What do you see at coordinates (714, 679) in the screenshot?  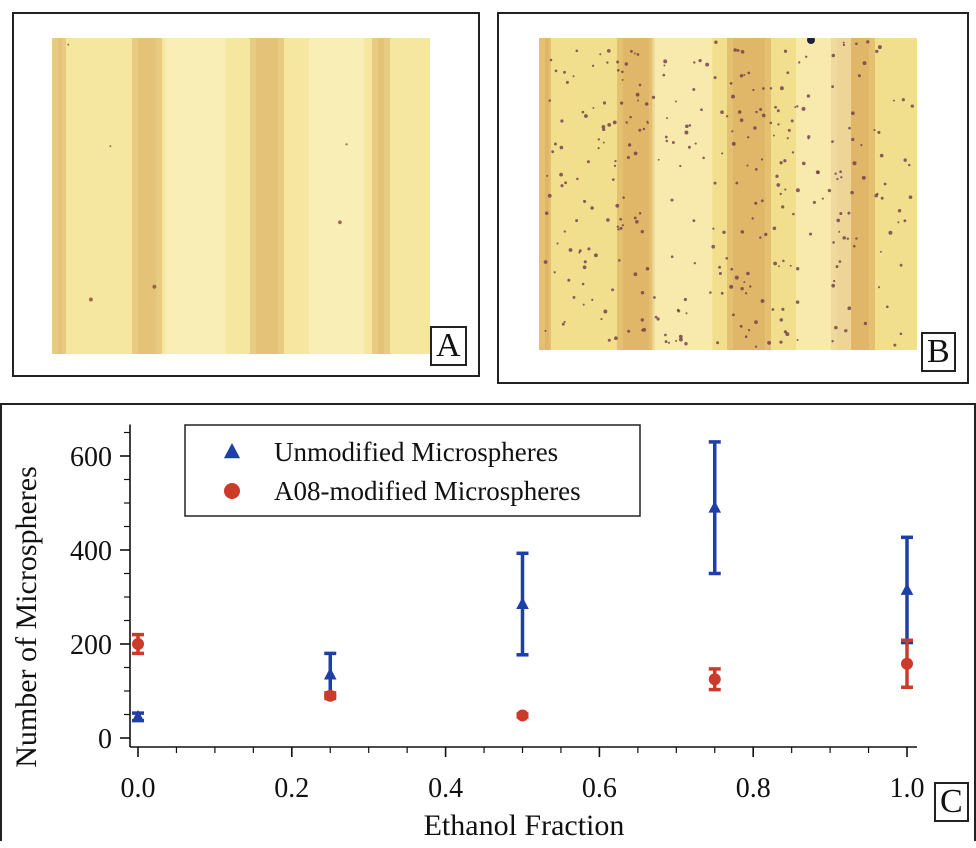 I see `data-point-circle` at bounding box center [714, 679].